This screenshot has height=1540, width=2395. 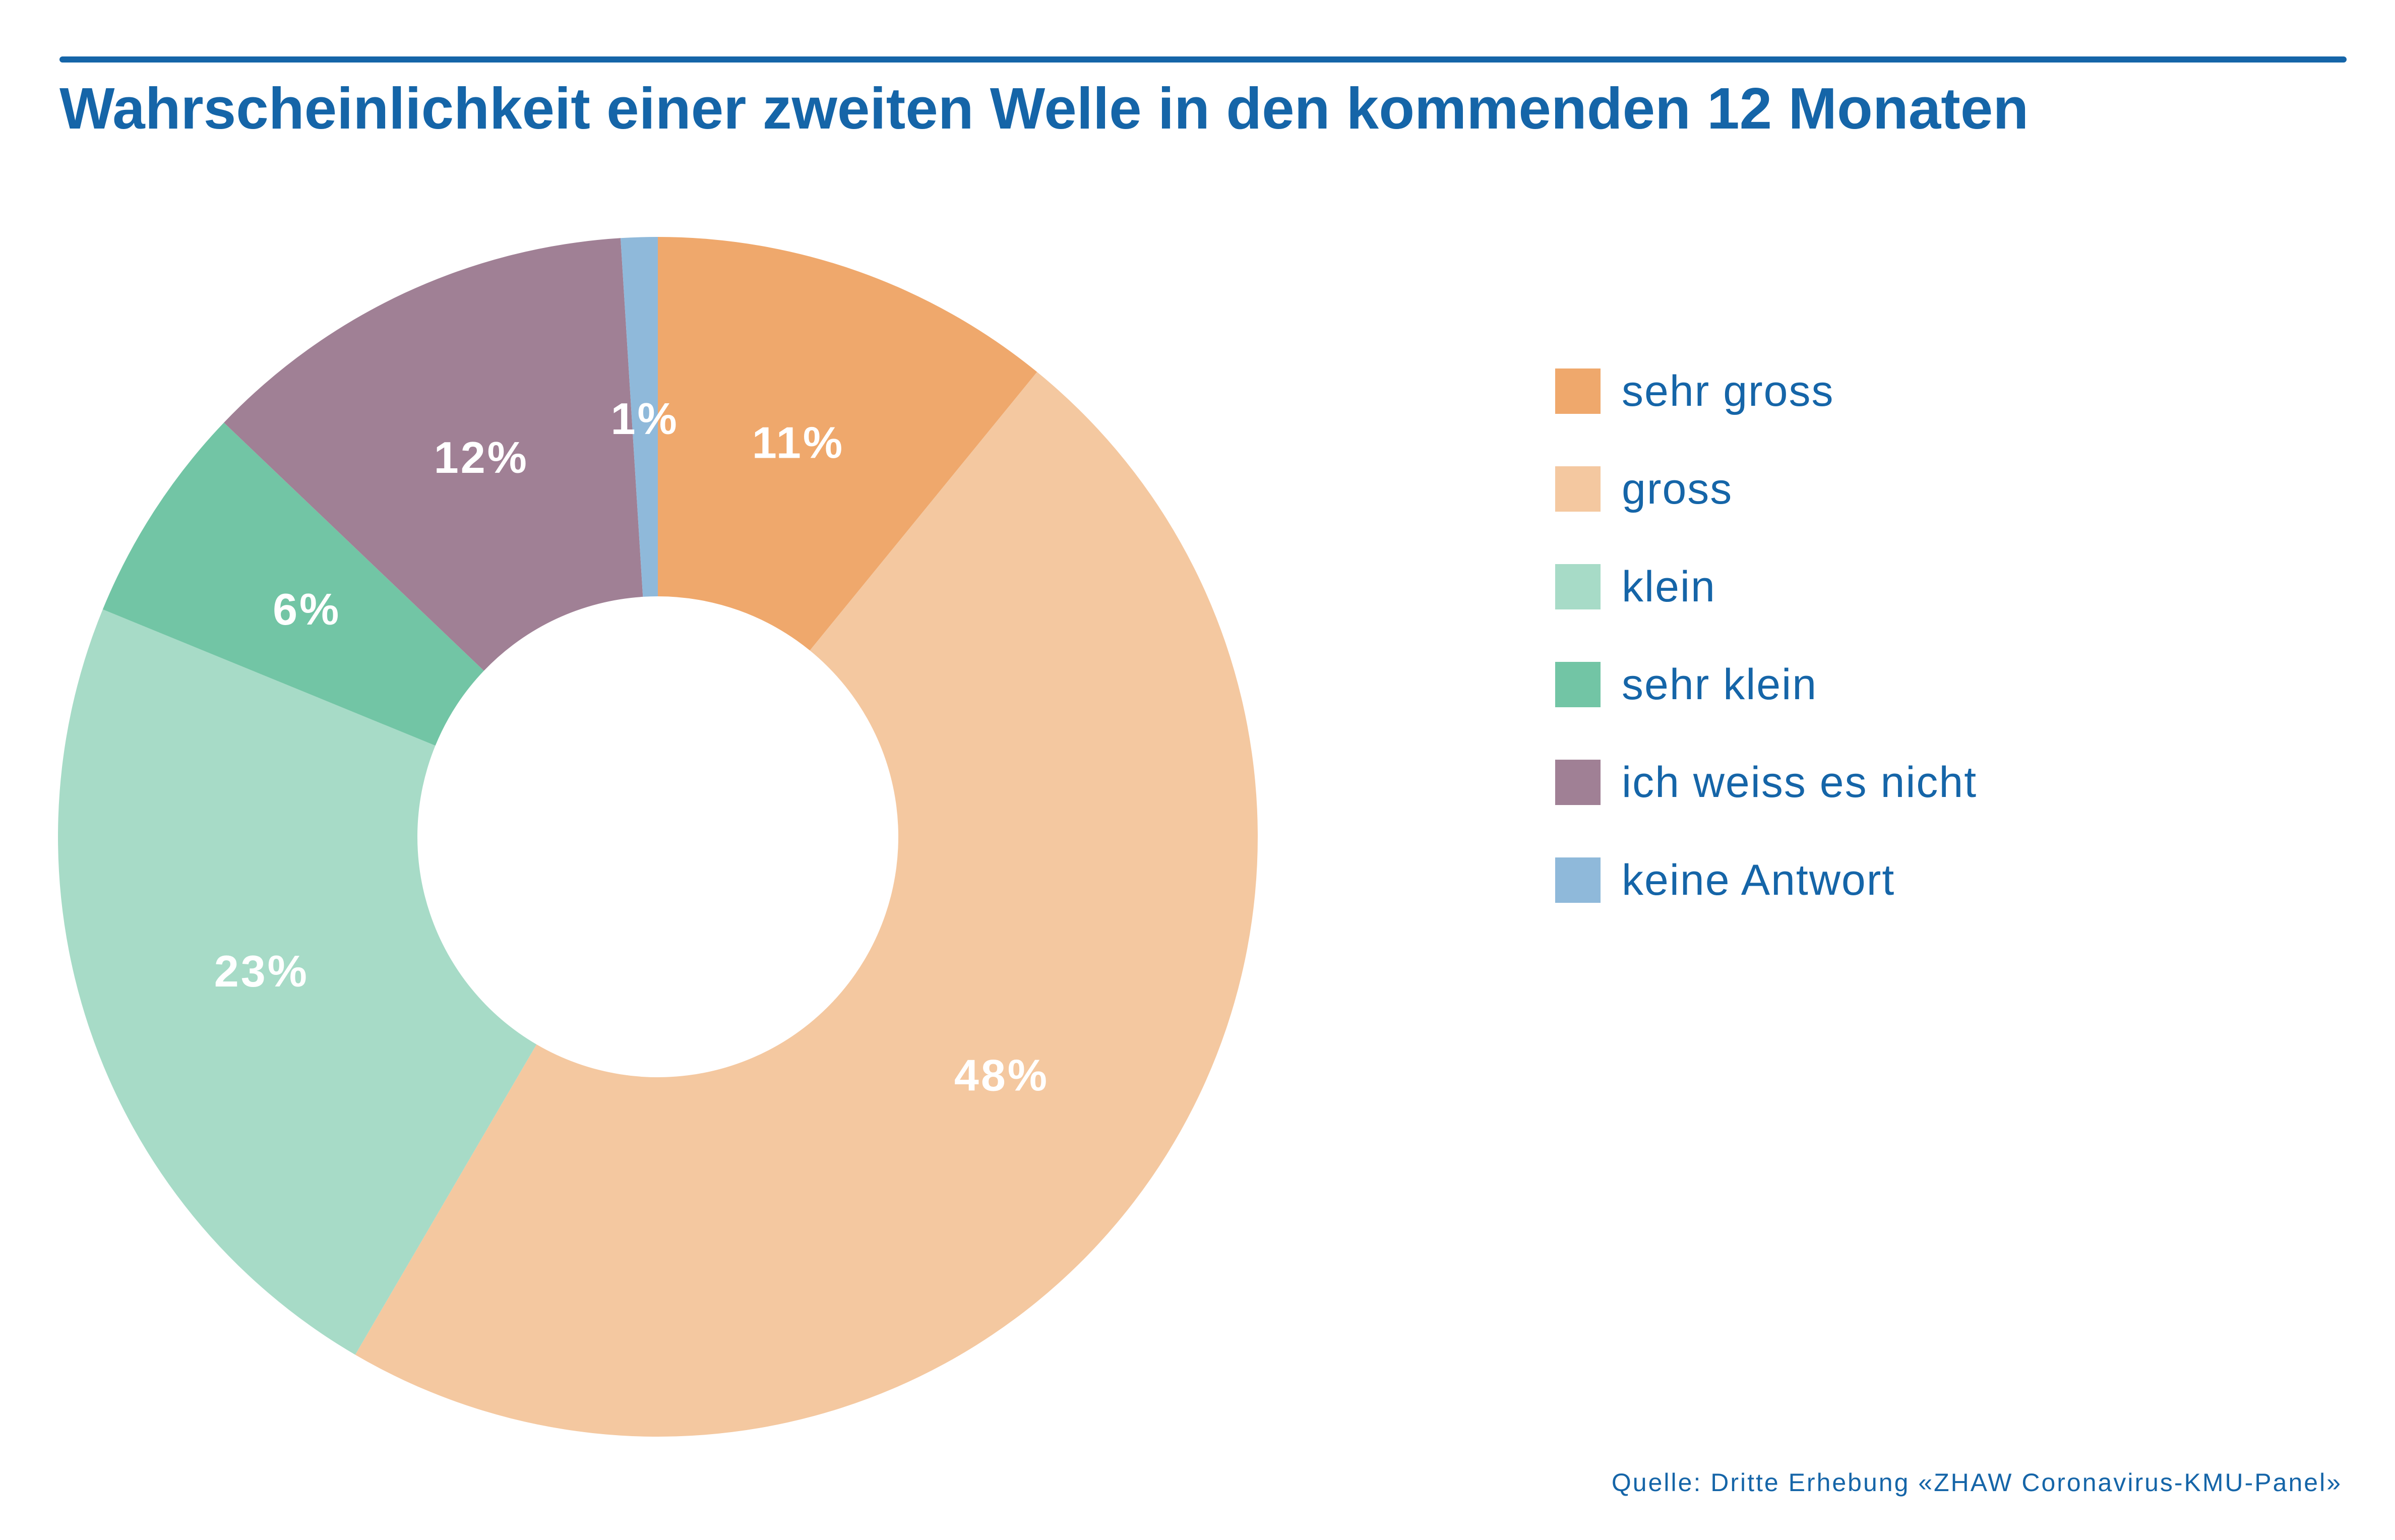 I want to click on title-rule, so click(x=1203, y=59).